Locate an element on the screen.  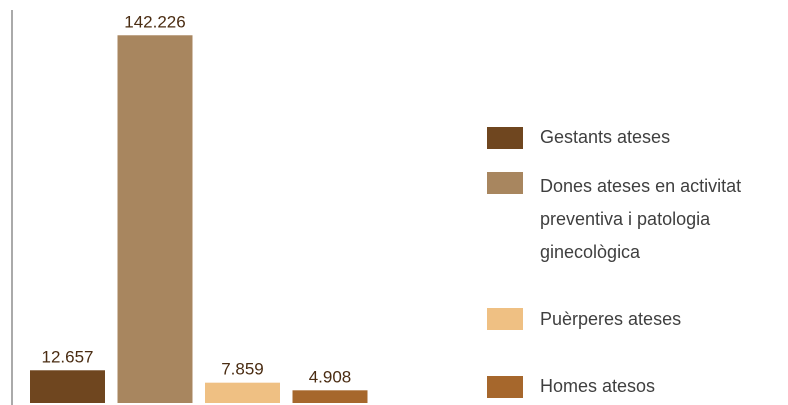
data-label: 4.908 is located at coordinates (330, 376).